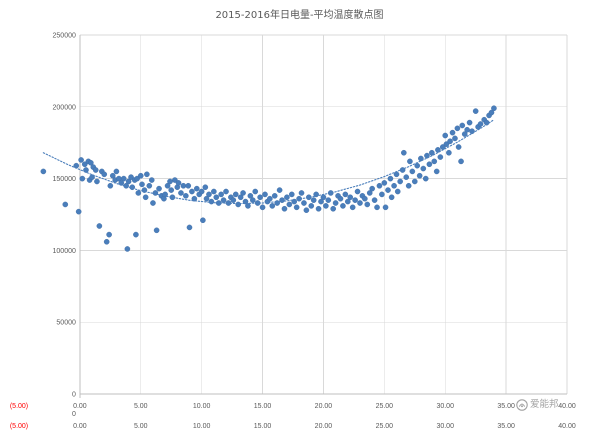  What do you see at coordinates (74, 395) in the screenshot?
I see `y-tick-label: 0` at bounding box center [74, 395].